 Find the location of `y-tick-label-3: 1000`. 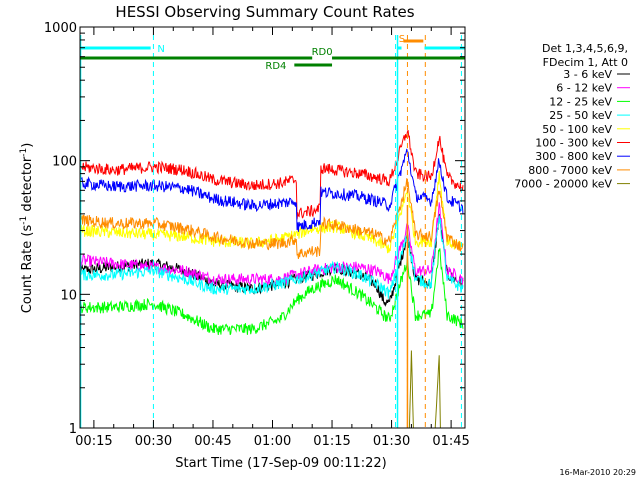

y-tick-label-3: 1000 is located at coordinates (60, 28).